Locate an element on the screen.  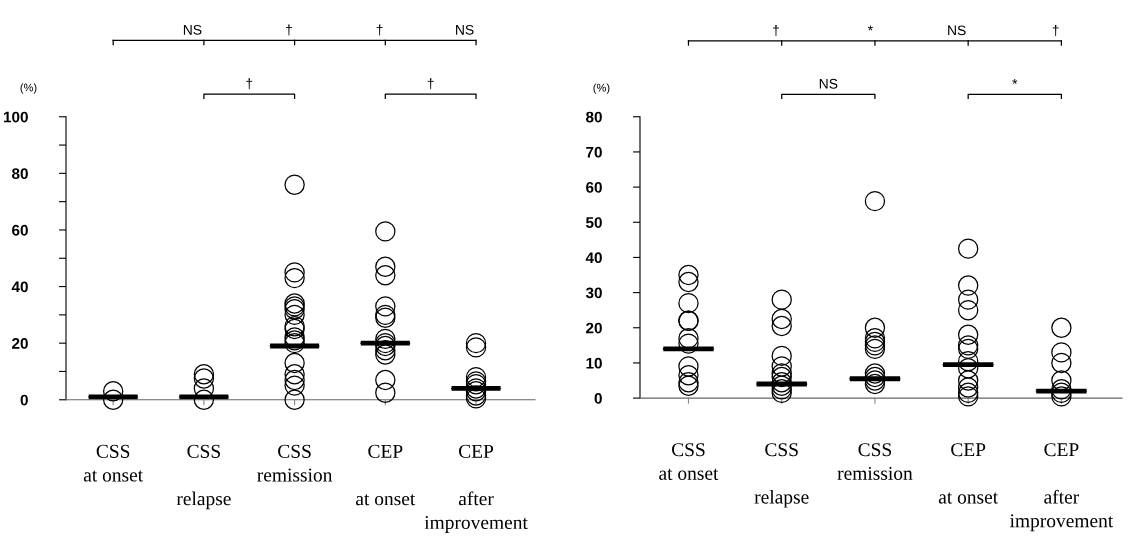
y-tick-label: 70 is located at coordinates (594, 152).